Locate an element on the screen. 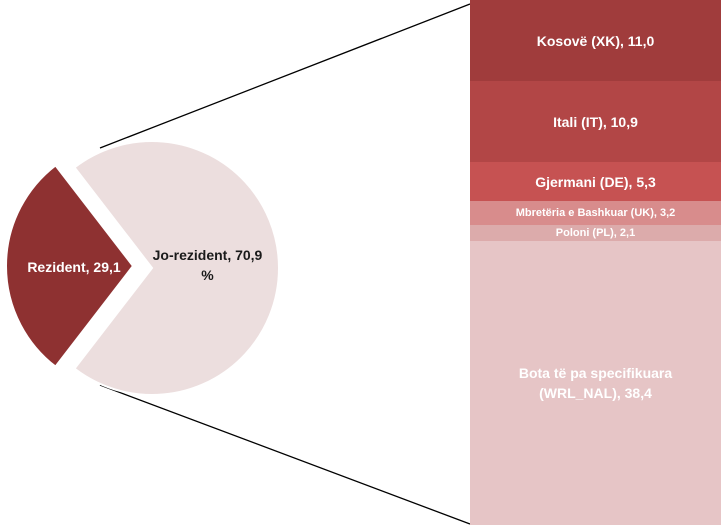  segment-label: Kosovë (XK), 11,0 is located at coordinates (595, 40).